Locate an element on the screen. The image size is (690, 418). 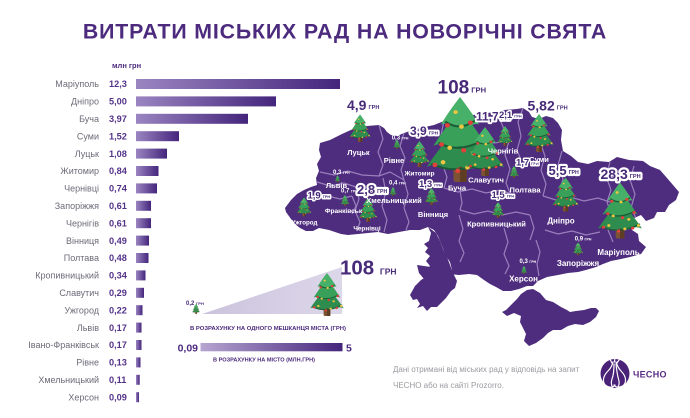
svg-text: 0,13 is located at coordinates (118, 363).